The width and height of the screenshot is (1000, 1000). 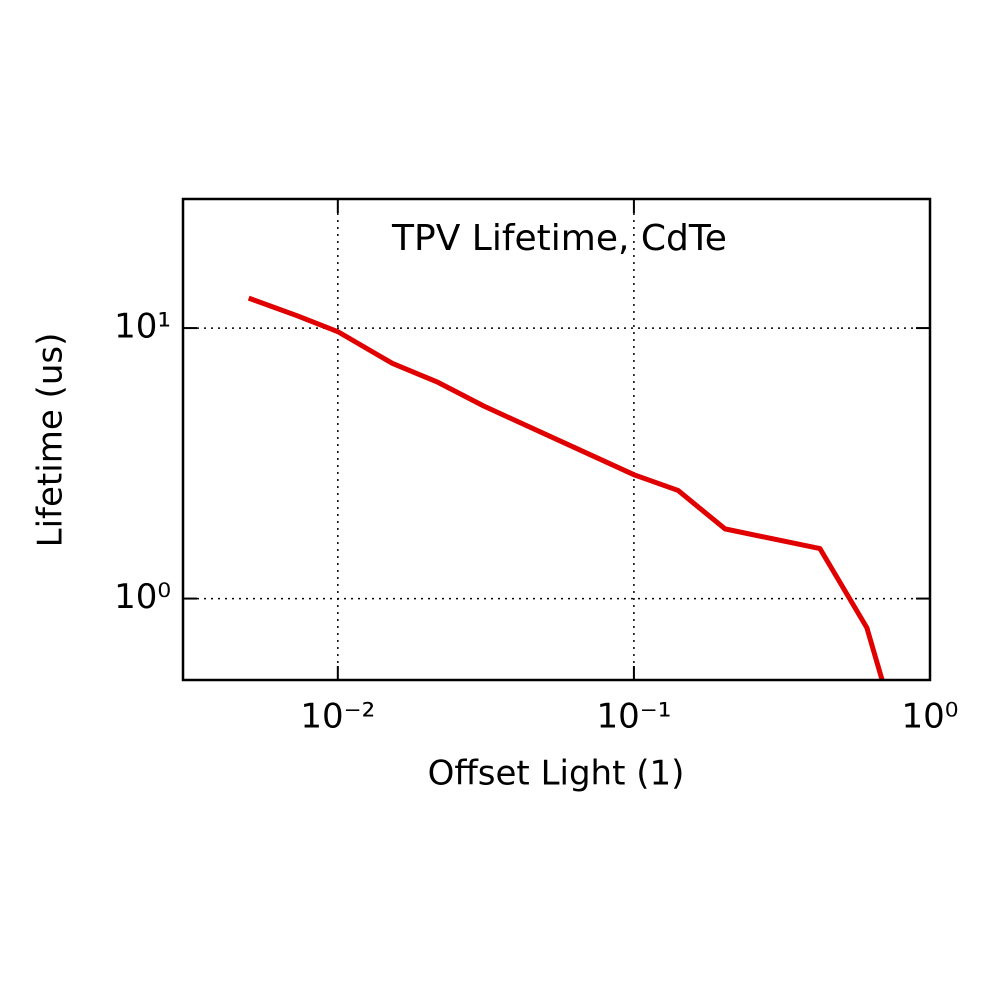 What do you see at coordinates (51, 440) in the screenshot?
I see `y-axis-label: Lifetime (us)` at bounding box center [51, 440].